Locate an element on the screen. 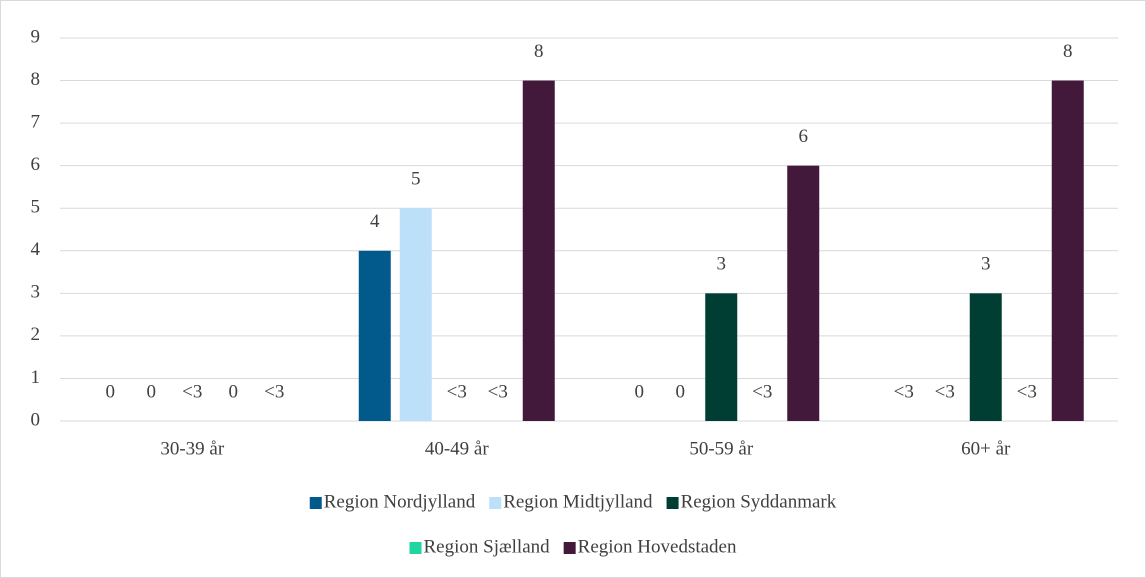 Image resolution: width=1146 pixels, height=578 pixels. x-tick-label: 40-49 år is located at coordinates (457, 448).